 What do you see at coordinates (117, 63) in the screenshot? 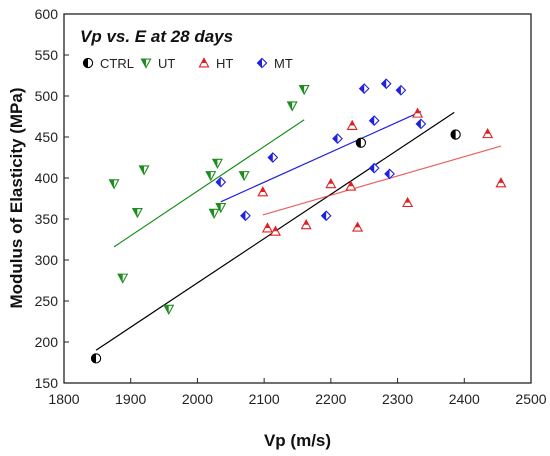
I see `legend-label-ctrl: CTRL` at bounding box center [117, 63].